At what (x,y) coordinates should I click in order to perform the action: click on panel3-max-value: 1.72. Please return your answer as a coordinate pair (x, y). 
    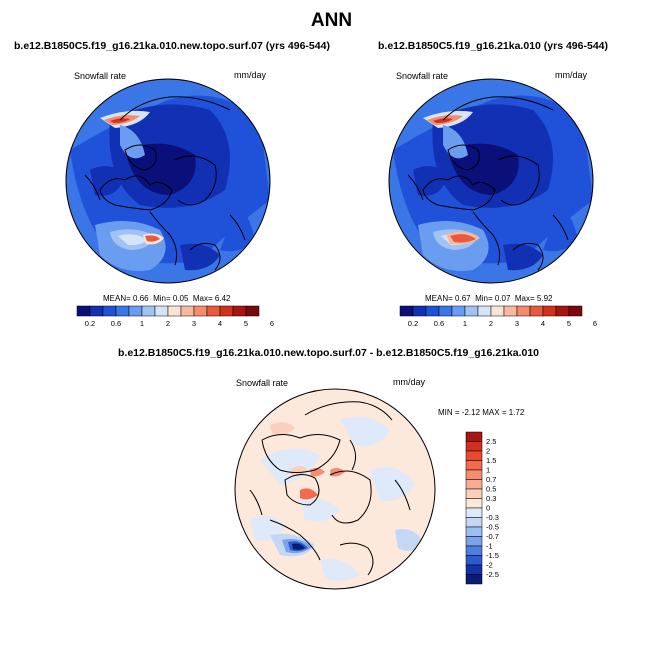
    Looking at the image, I should click on (516, 412).